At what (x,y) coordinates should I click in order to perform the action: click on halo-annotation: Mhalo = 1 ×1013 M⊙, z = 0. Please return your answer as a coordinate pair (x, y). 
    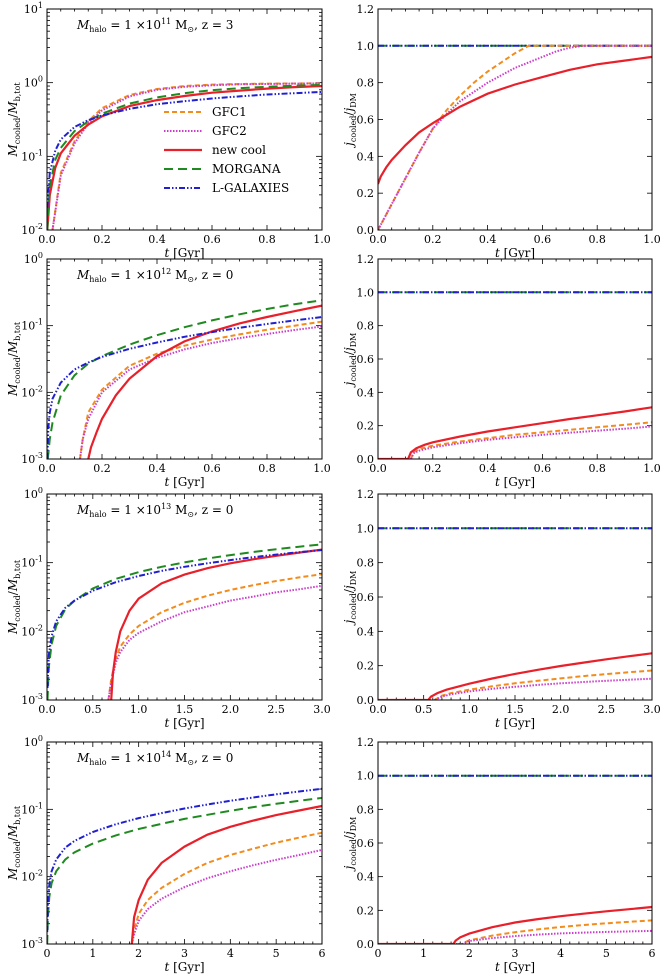
    Looking at the image, I should click on (154, 510).